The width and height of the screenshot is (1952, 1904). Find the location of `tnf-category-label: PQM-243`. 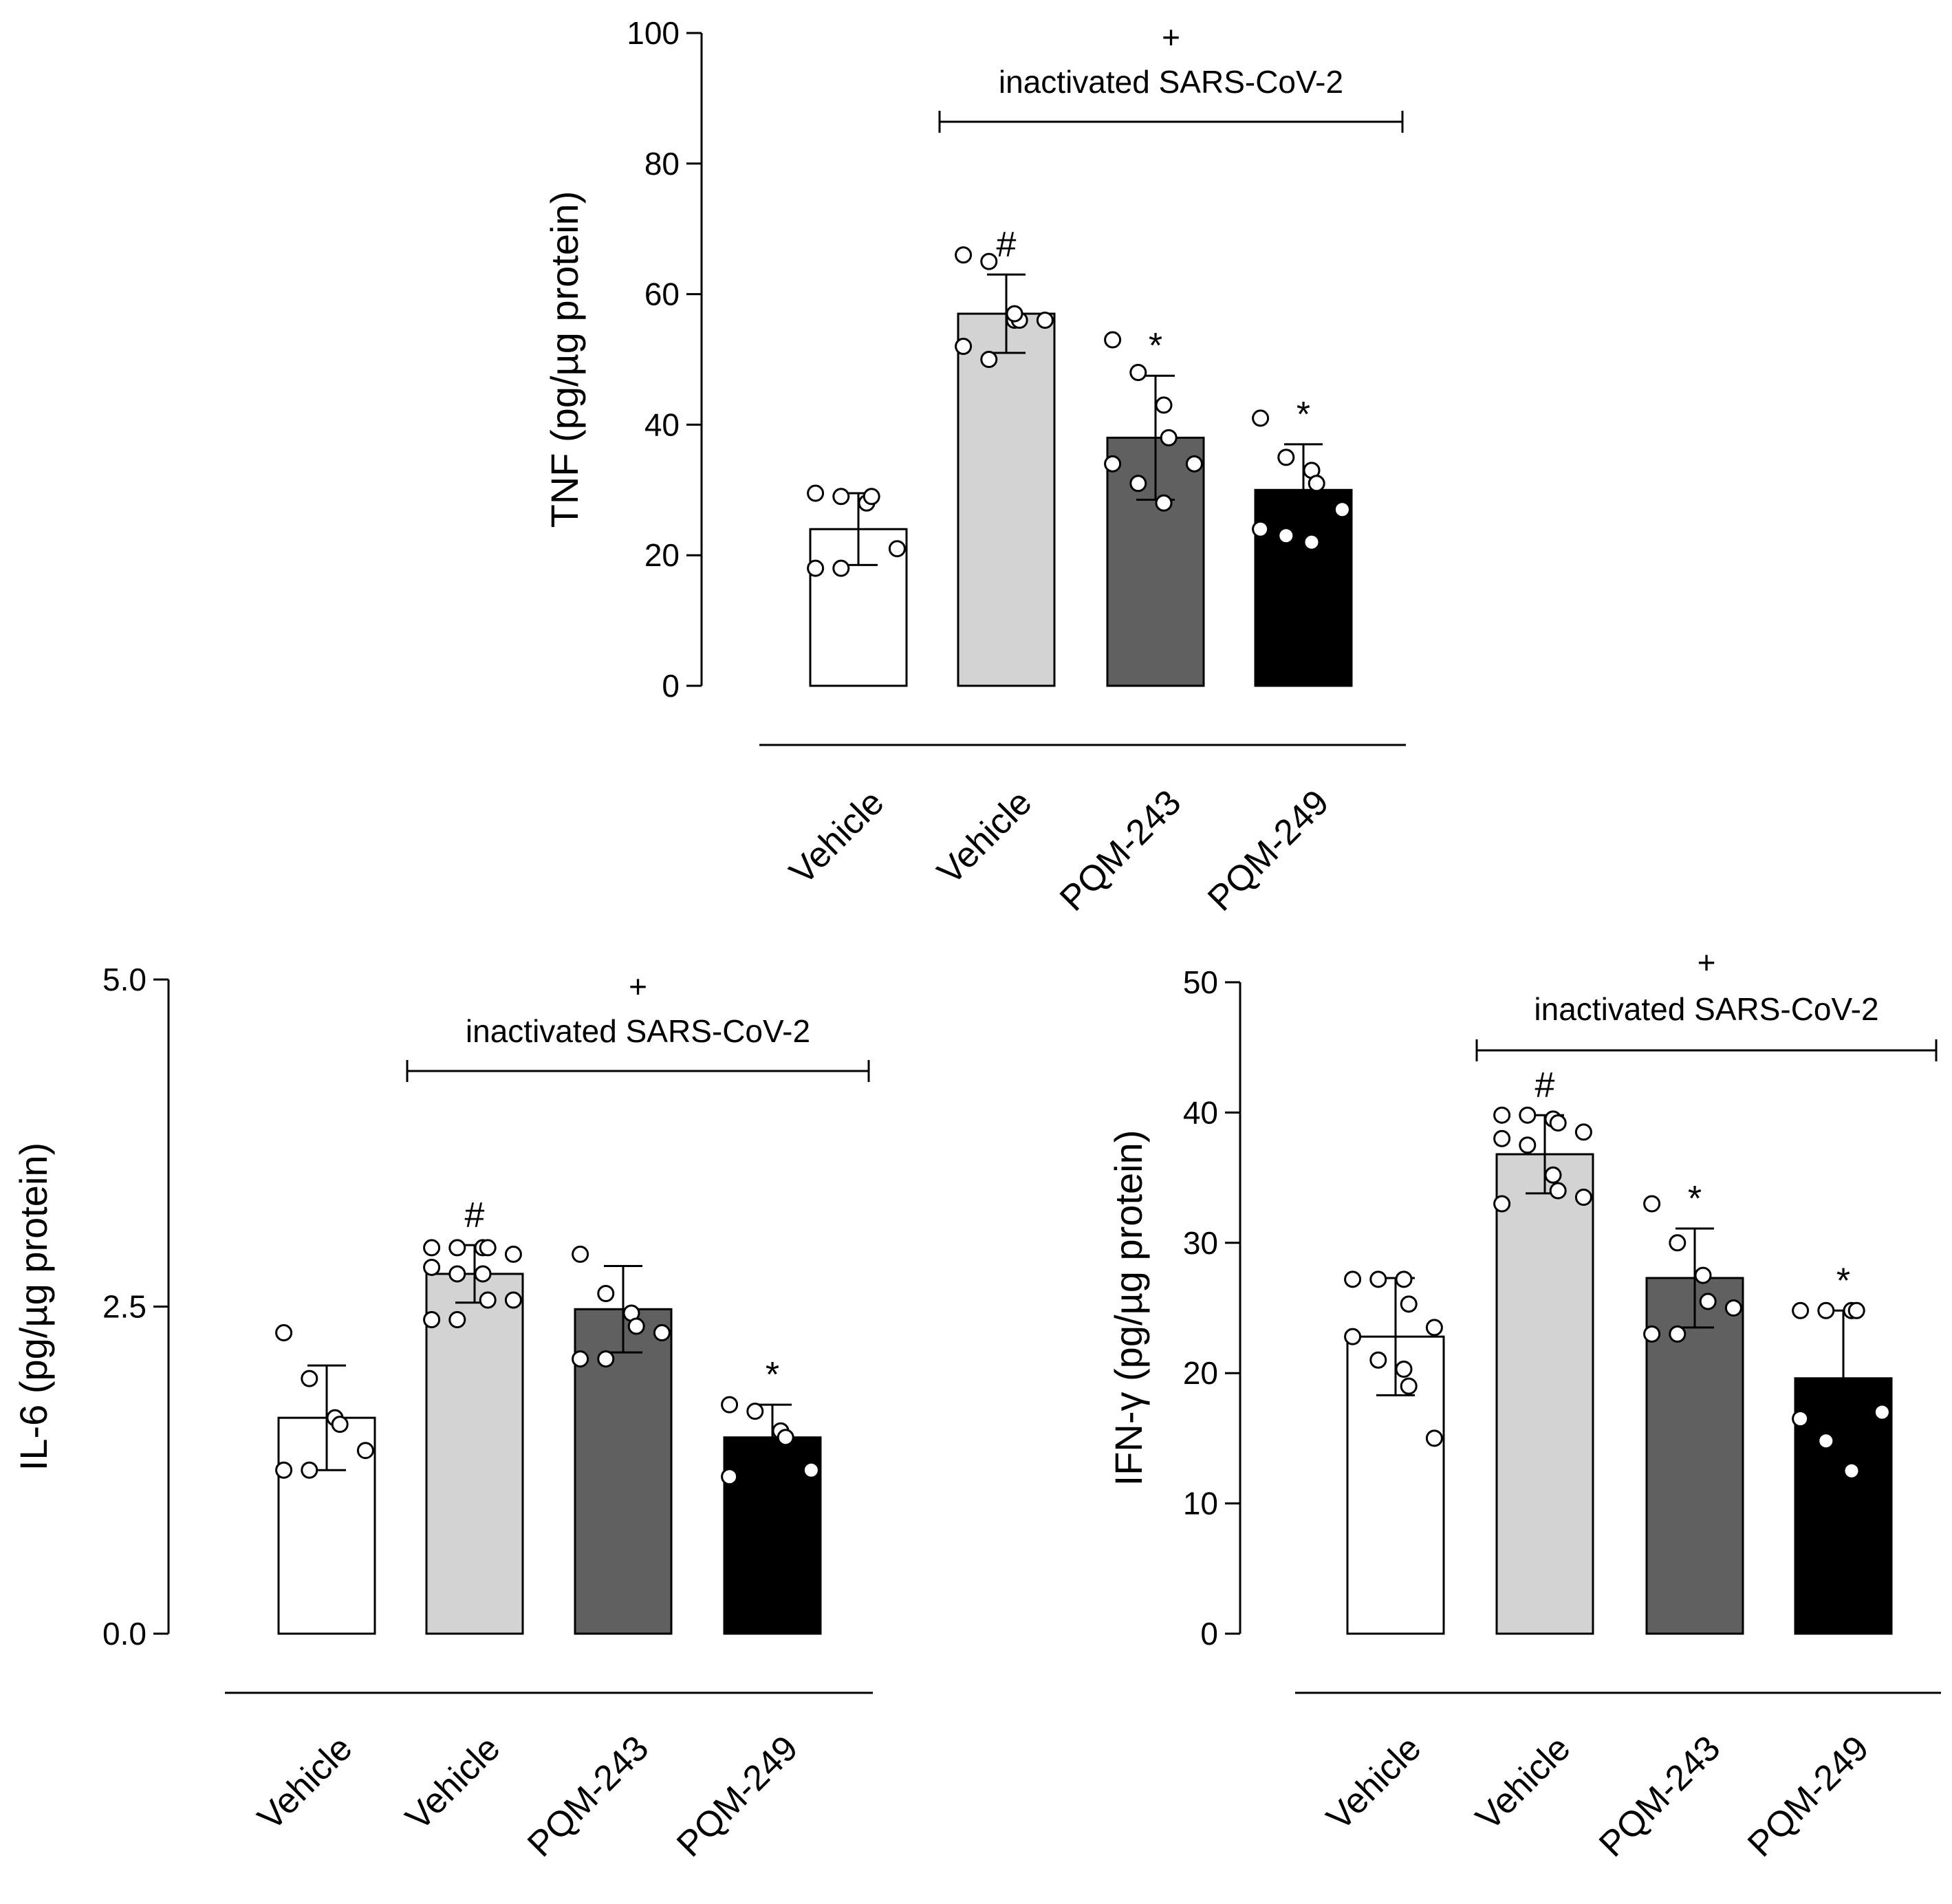

tnf-category-label: PQM-243 is located at coordinates (1120, 850).